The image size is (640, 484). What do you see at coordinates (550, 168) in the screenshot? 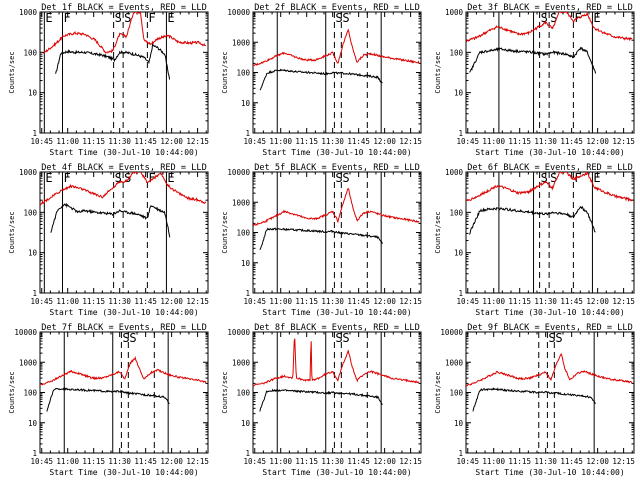
I see `chart-title: Det 6f BLACK = Events, RED = LLD` at bounding box center [550, 168].